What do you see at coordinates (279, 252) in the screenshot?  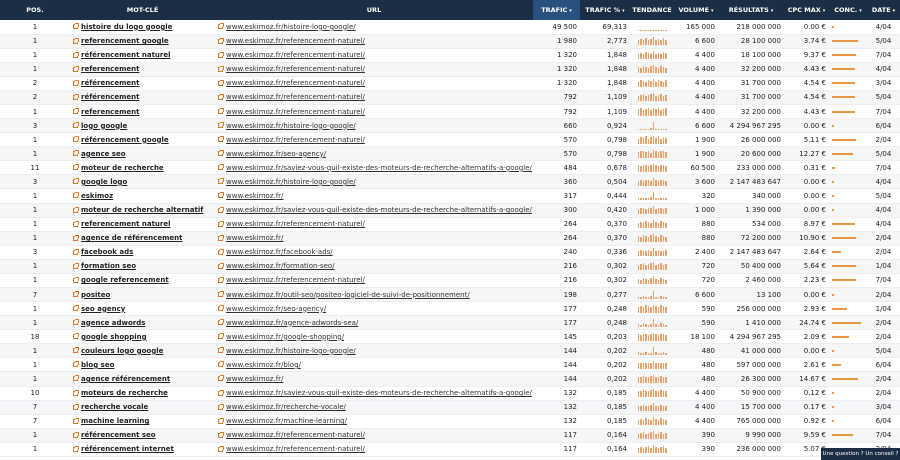 I see `url-link: www.eskimoz.fr/facebook-ads/` at bounding box center [279, 252].